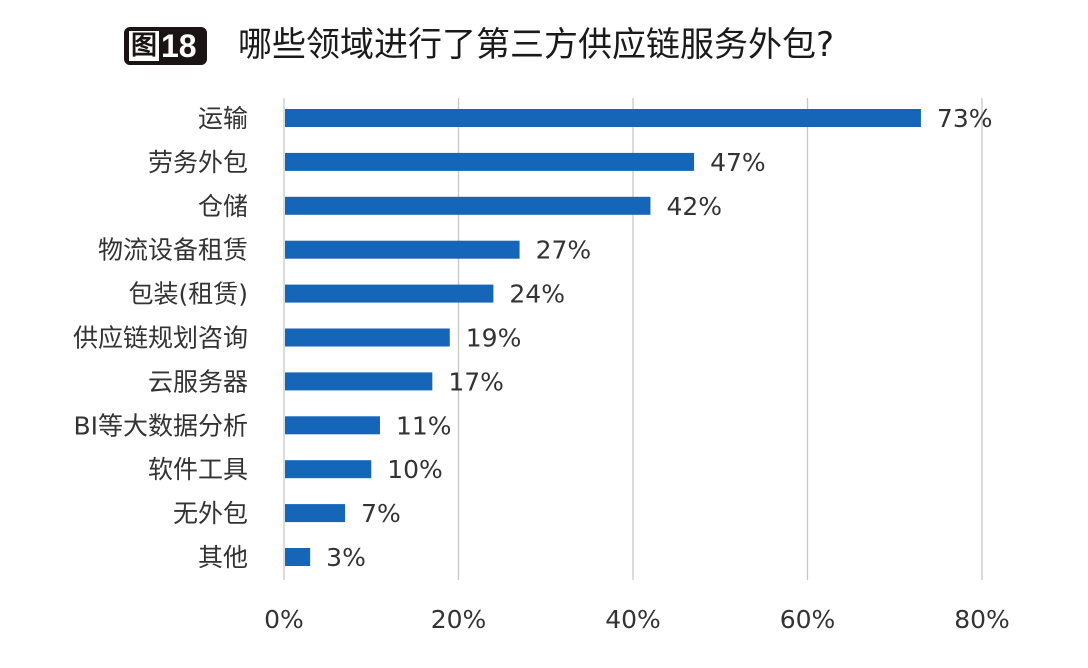  Describe the element at coordinates (173, 250) in the screenshot. I see `category-label: 物流设备租赁` at that location.